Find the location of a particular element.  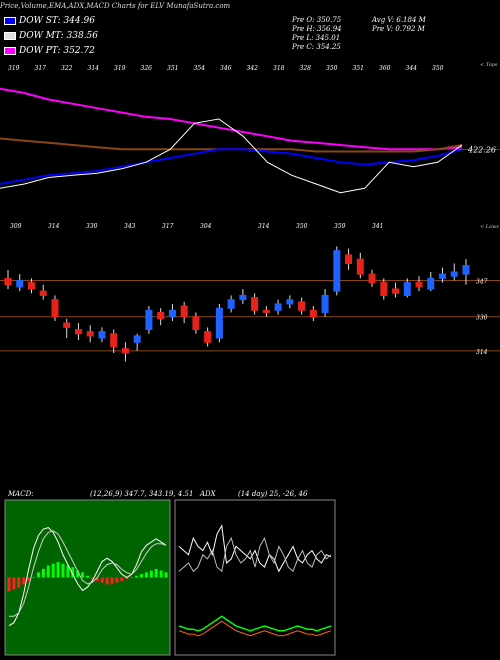

adx-secondary-line is located at coordinates (255, 628).